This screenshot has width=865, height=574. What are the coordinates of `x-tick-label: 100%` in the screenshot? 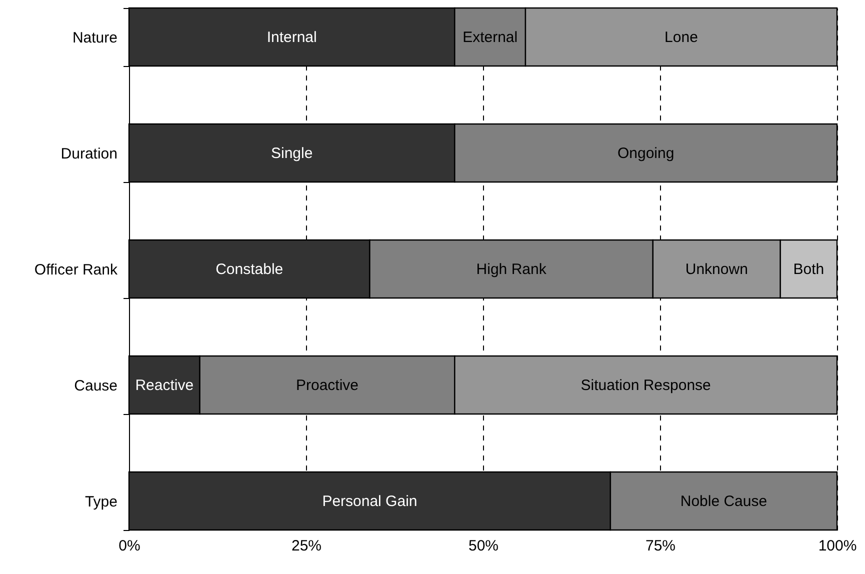 It's located at (837, 546).